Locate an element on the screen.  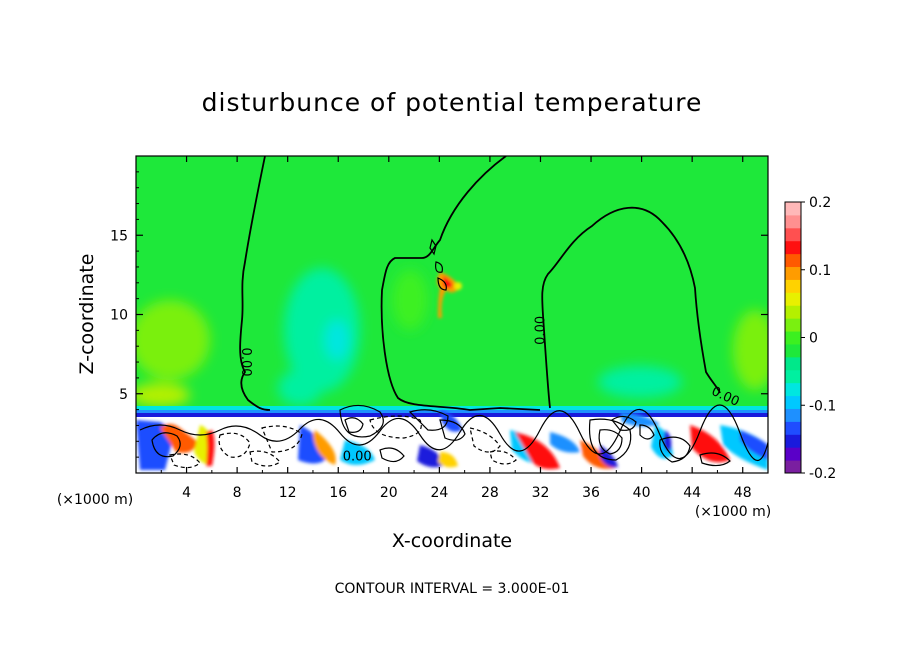
x-tick-label: 24 is located at coordinates (439, 493).